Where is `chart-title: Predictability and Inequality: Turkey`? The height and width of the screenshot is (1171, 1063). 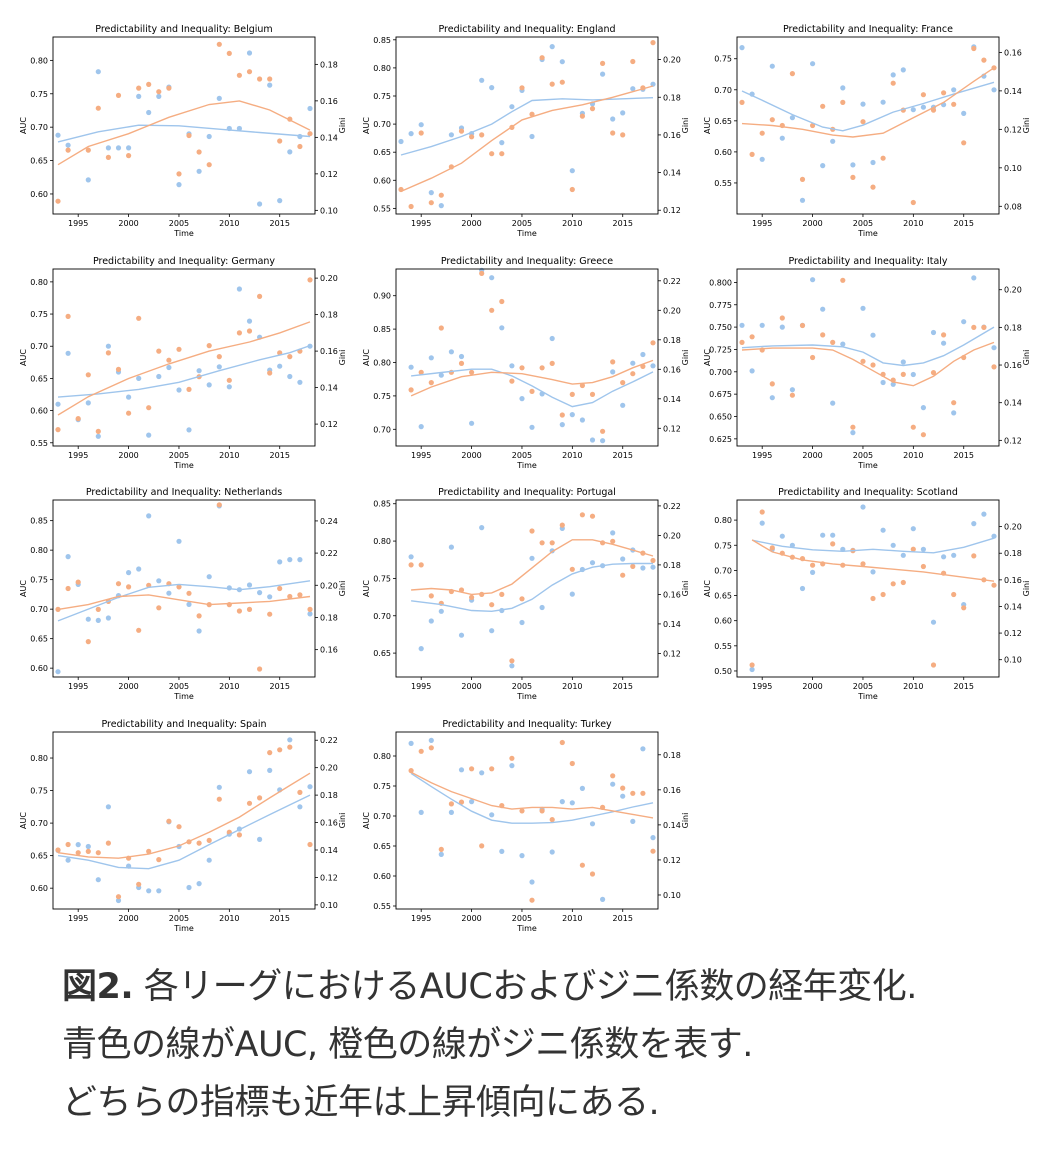 chart-title: Predictability and Inequality: Turkey is located at coordinates (527, 724).